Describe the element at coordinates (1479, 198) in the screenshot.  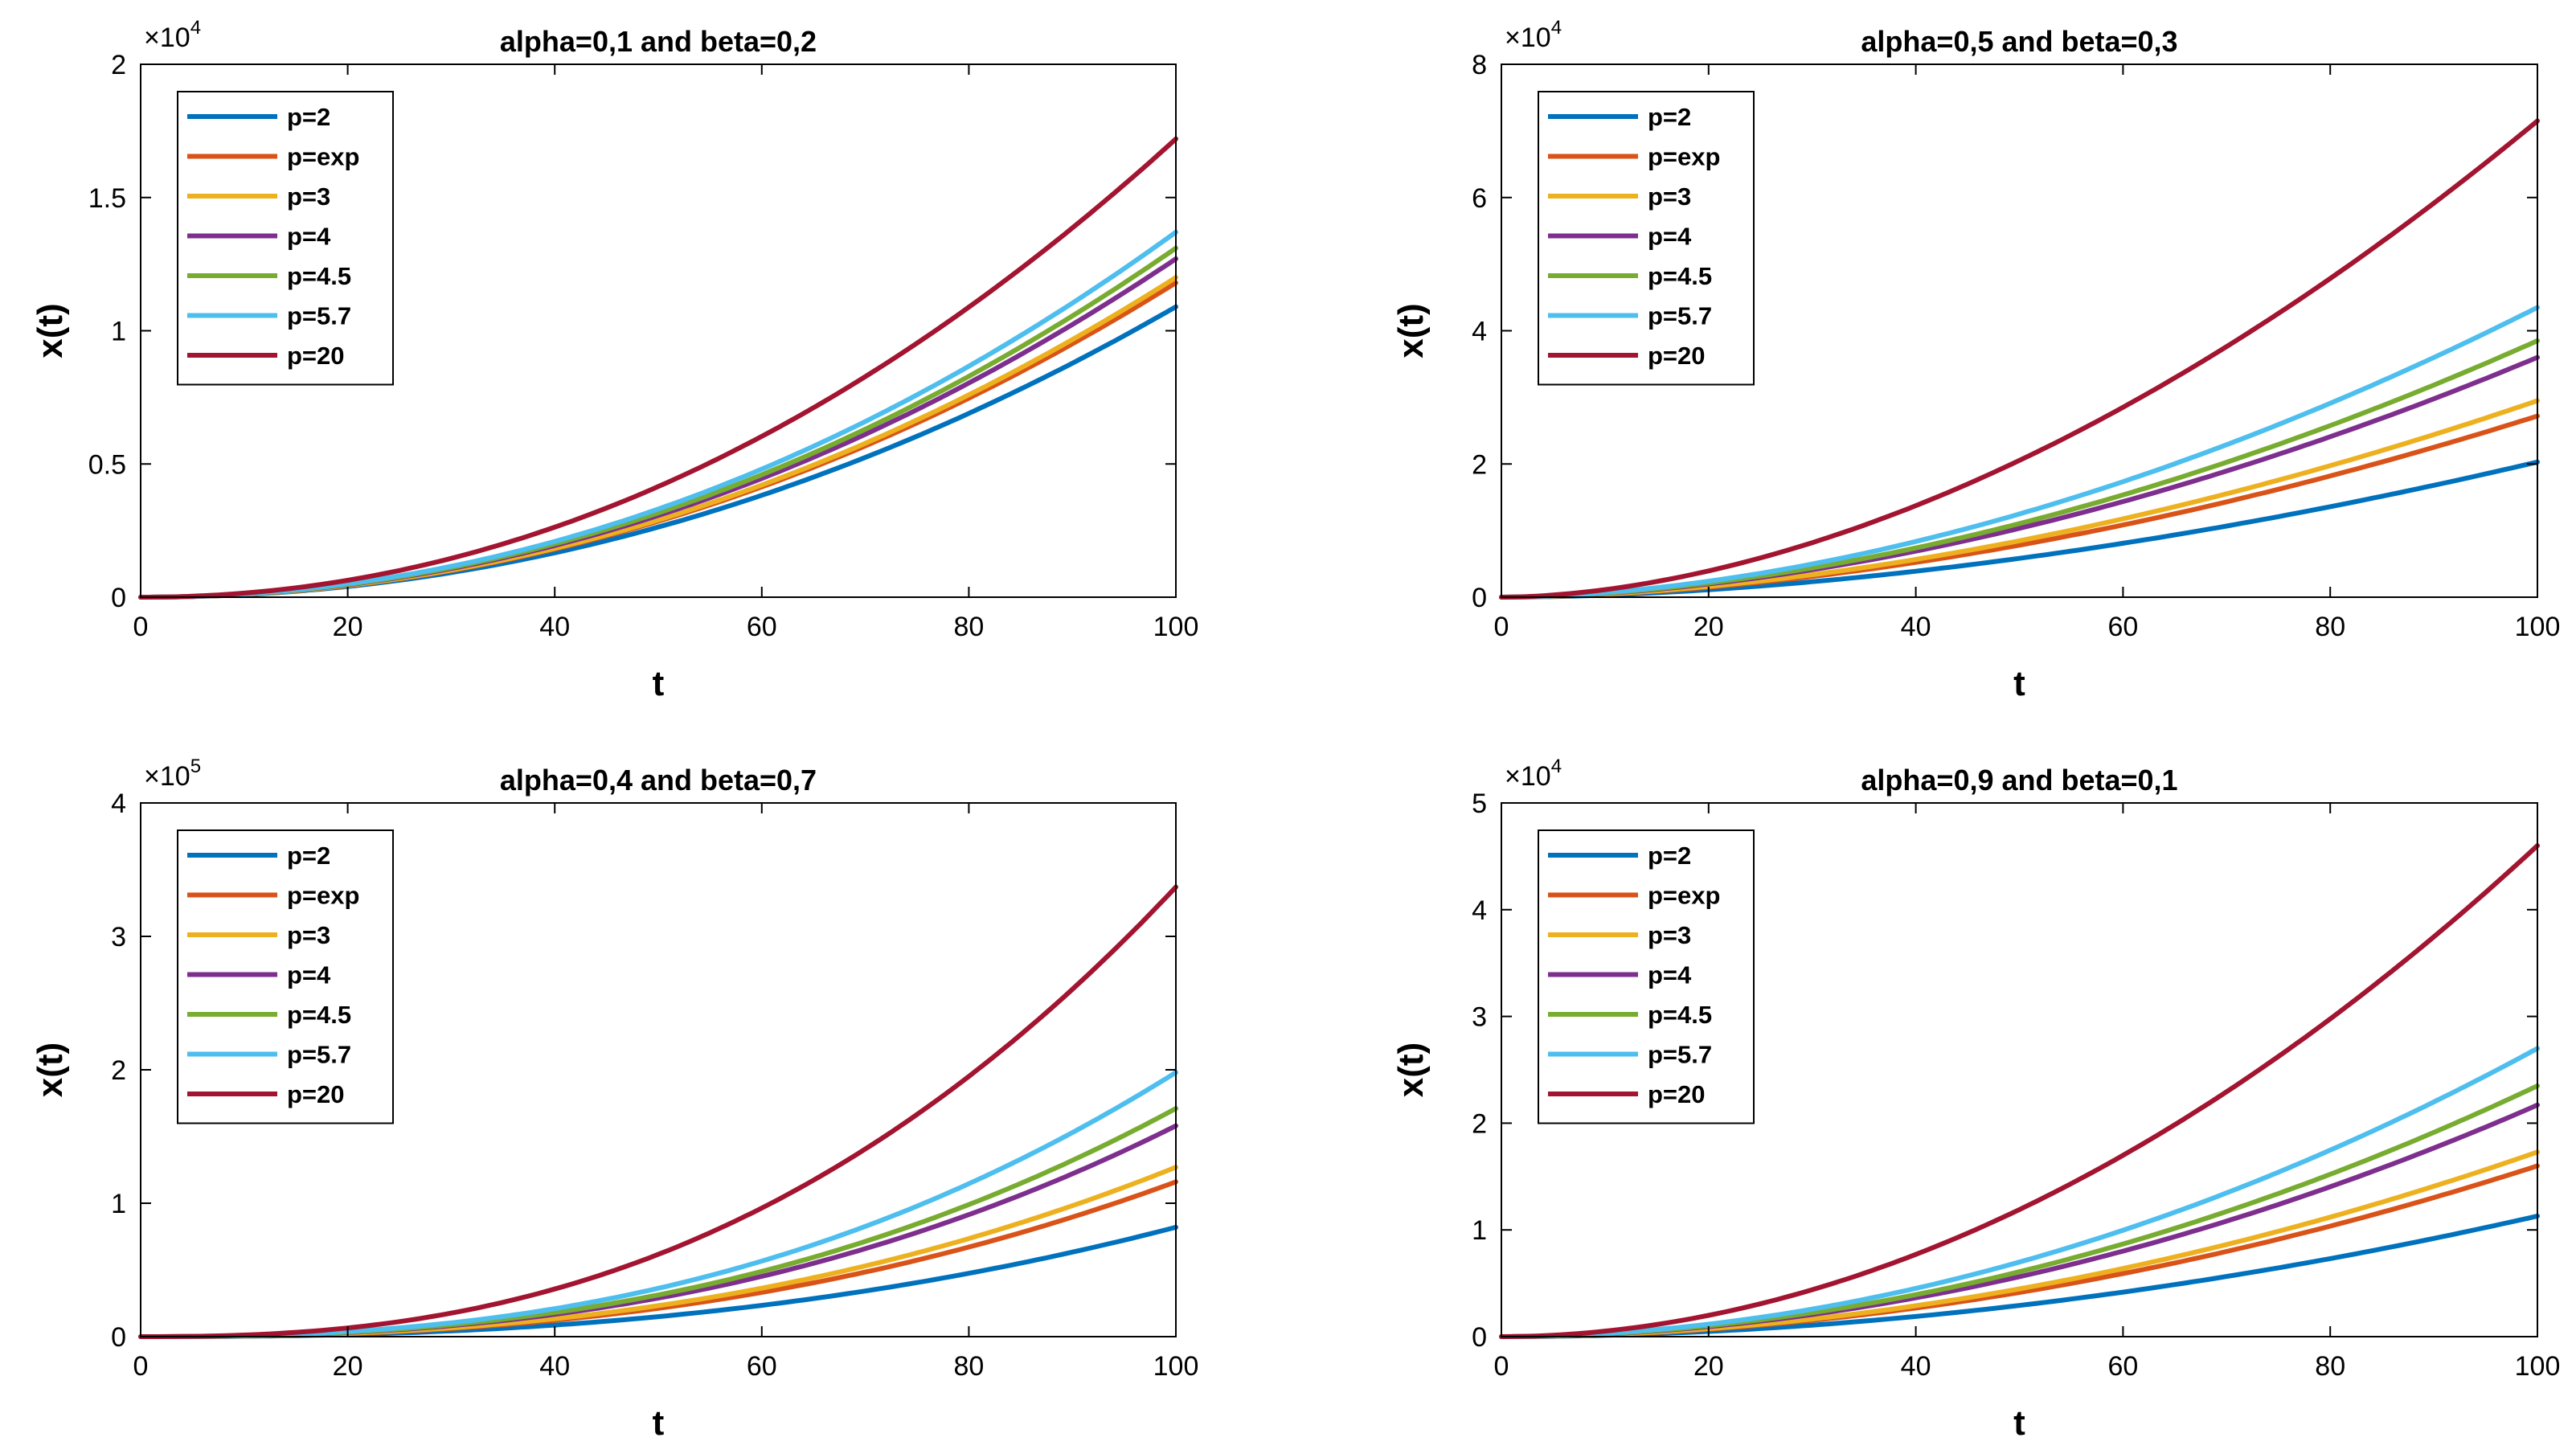
I see `y-tick-label: 6` at that location.